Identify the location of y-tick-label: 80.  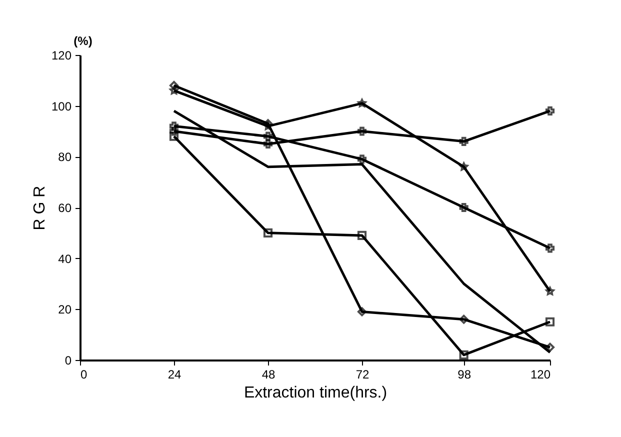
(65, 157).